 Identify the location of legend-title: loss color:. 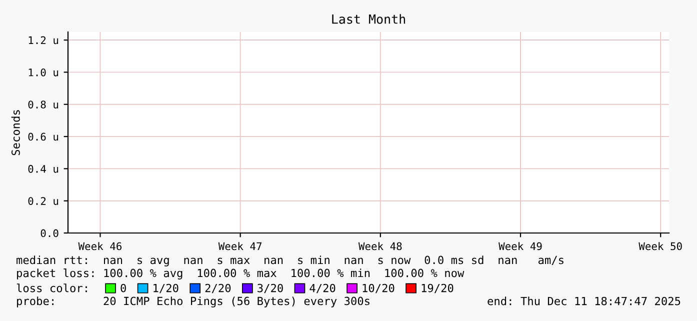
(51, 288).